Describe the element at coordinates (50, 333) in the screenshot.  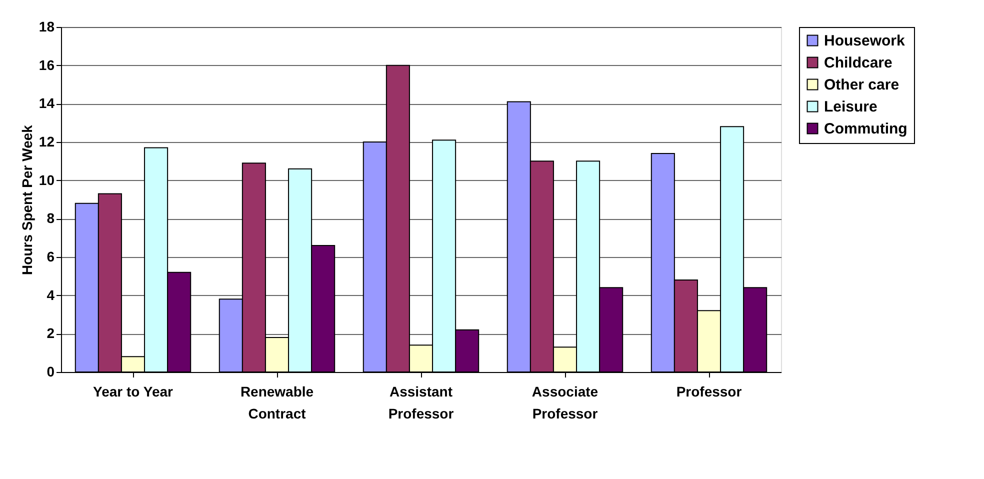
I see `y-tick-label: 2` at that location.